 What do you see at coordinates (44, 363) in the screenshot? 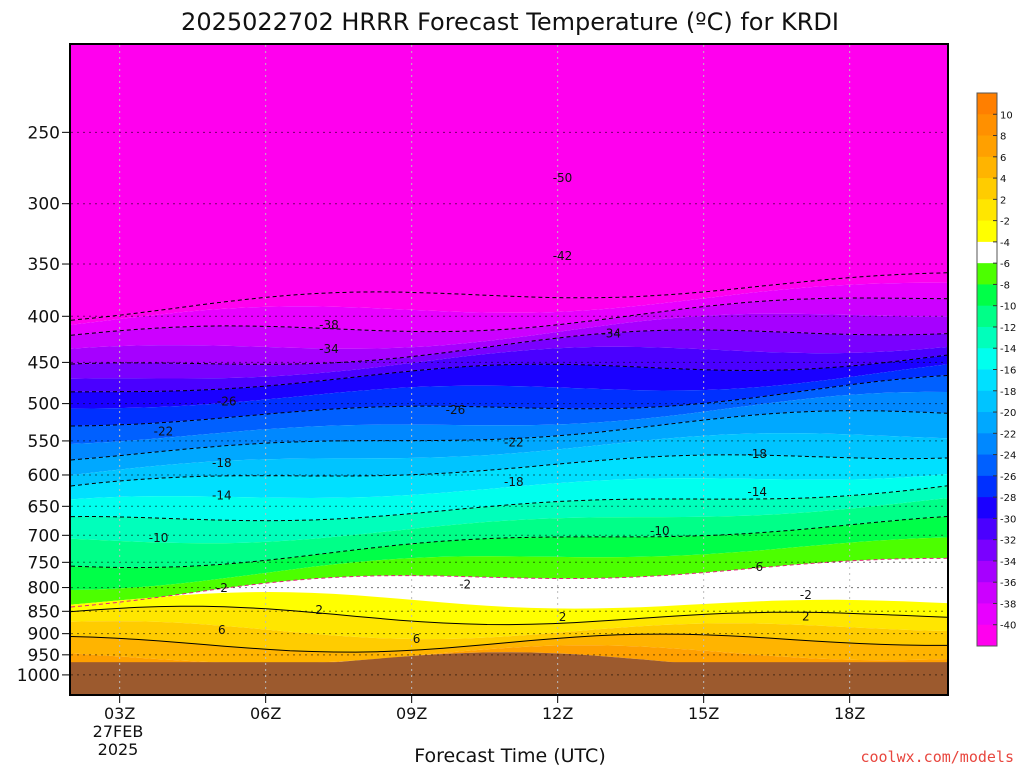
I see `y-tick-label: 450` at bounding box center [44, 363].